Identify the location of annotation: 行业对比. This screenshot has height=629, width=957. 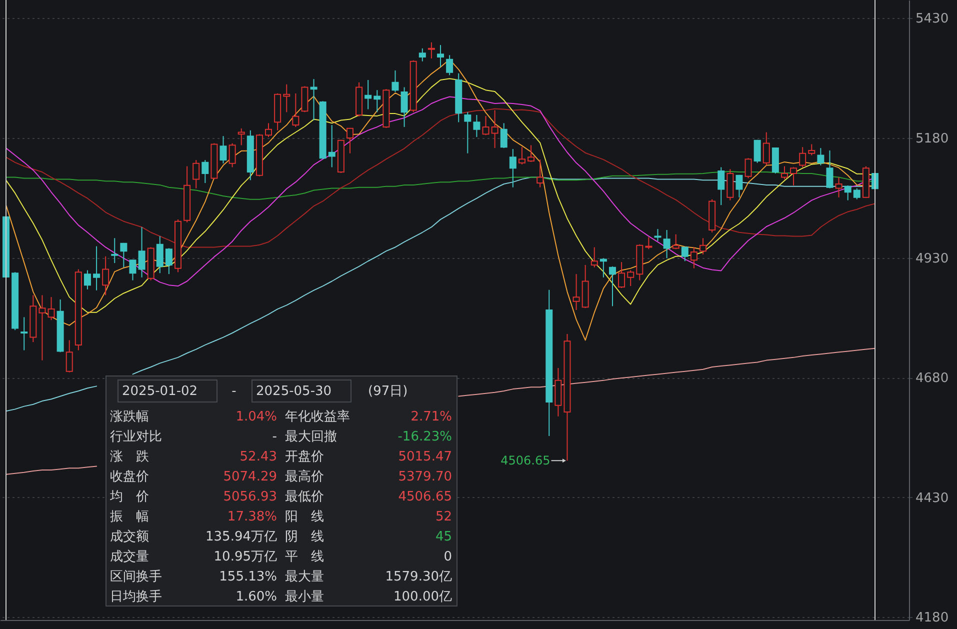
(136, 437).